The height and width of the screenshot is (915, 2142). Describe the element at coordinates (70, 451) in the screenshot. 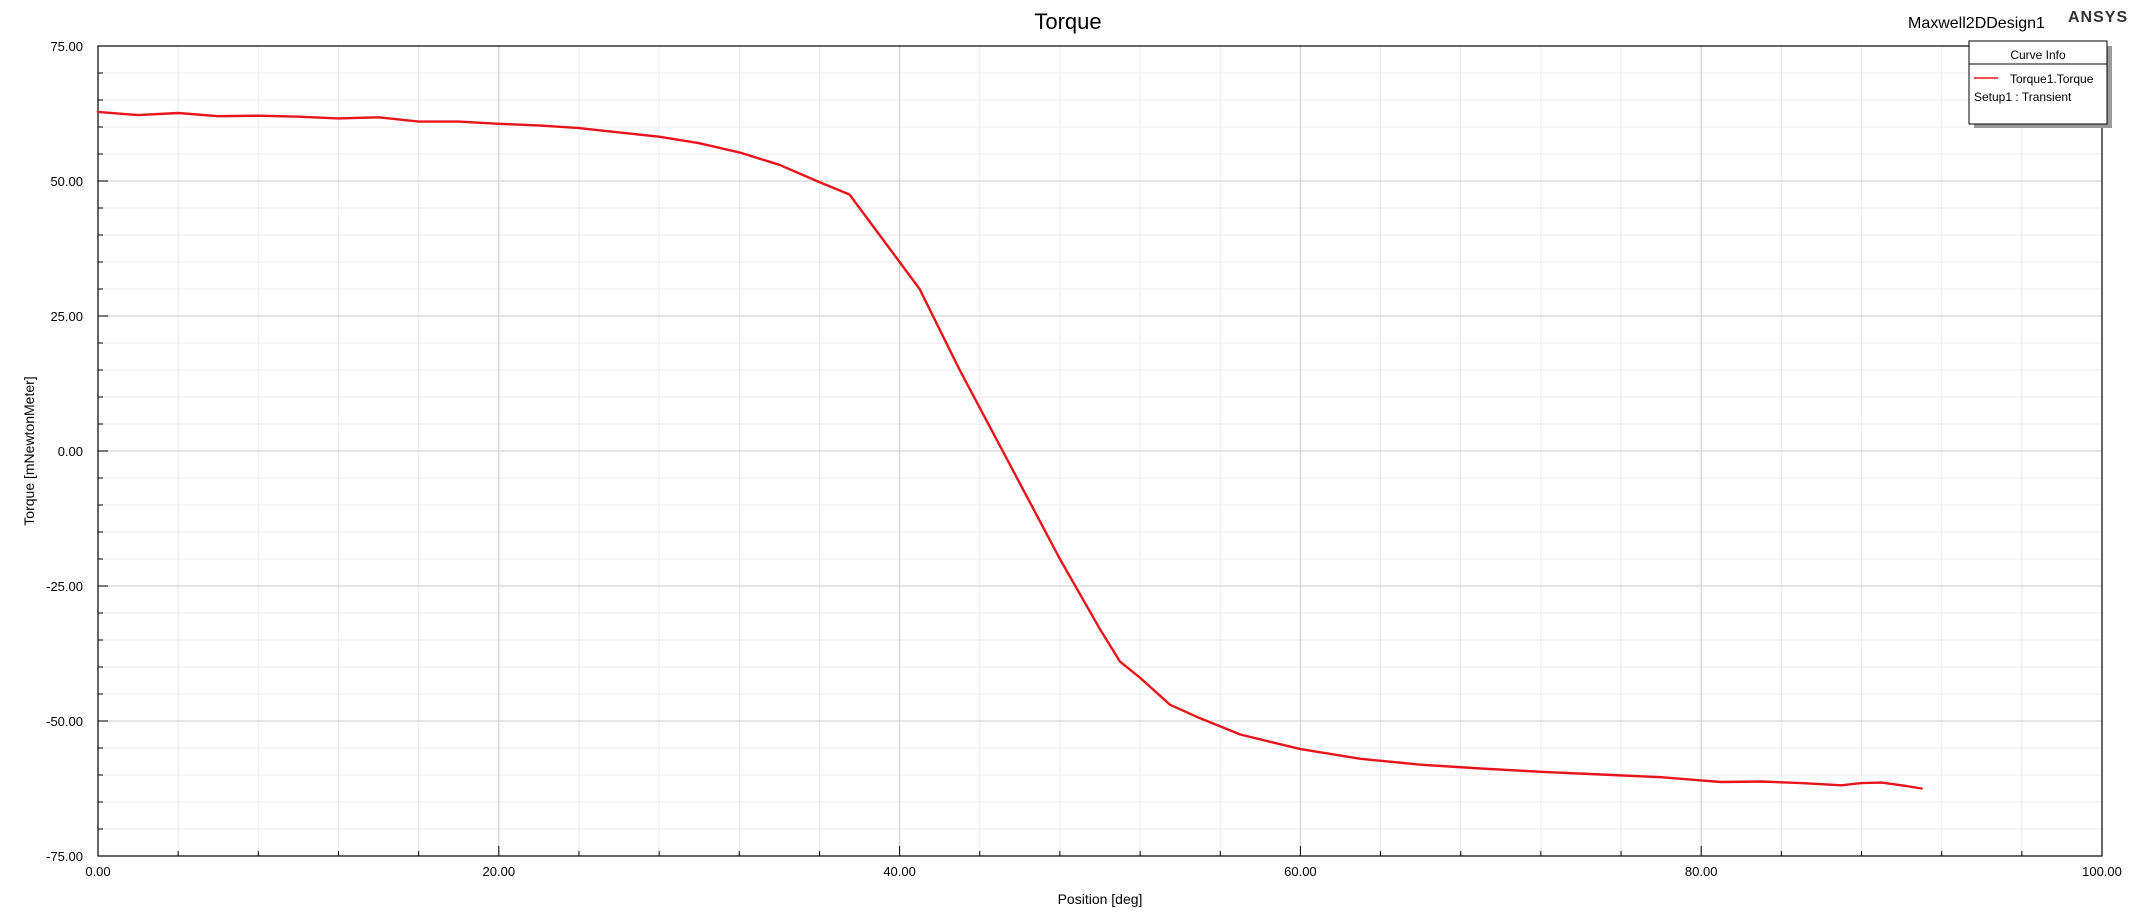

I see `y-tick-label: 0.00` at that location.